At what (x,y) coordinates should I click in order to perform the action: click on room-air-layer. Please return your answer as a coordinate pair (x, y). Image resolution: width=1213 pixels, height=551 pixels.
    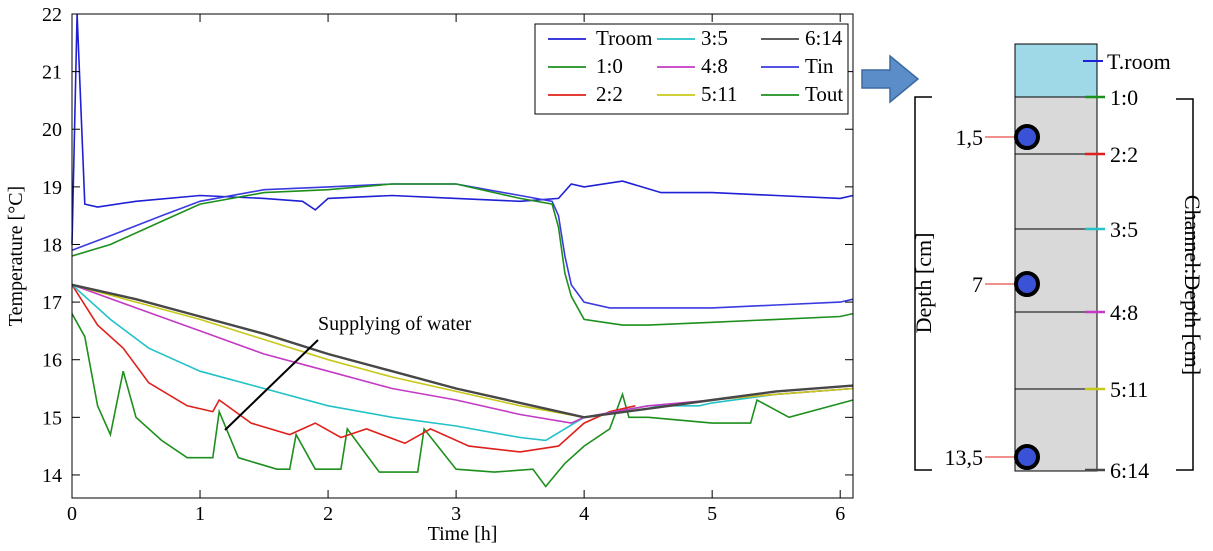
    Looking at the image, I should click on (1056, 70).